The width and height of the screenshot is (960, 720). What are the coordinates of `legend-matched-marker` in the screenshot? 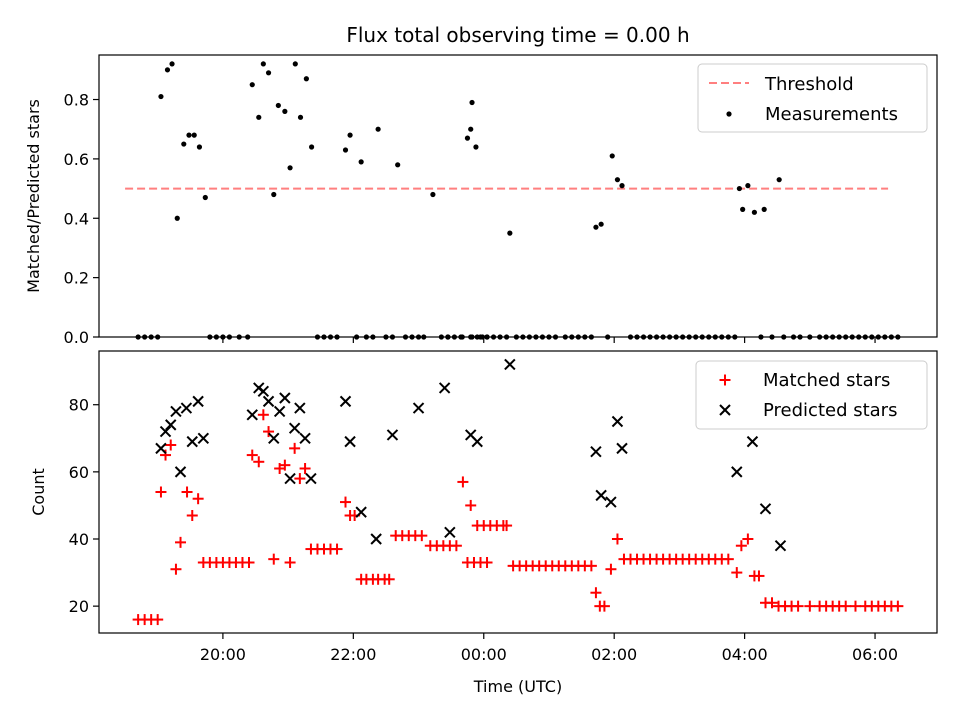 It's located at (725, 380).